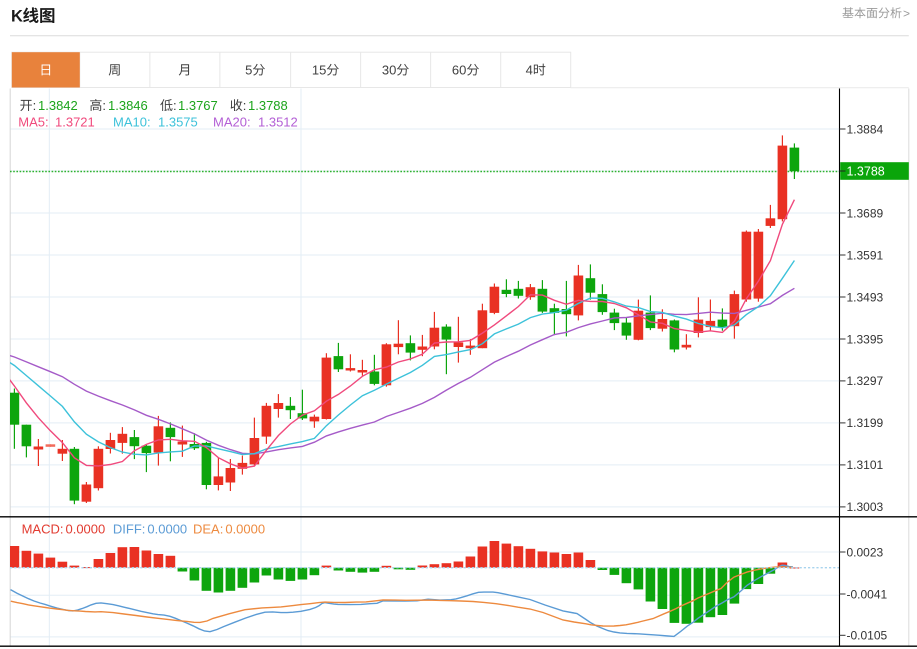 The height and width of the screenshot is (649, 917). What do you see at coordinates (319, 70) in the screenshot?
I see `svg-text: 15` at bounding box center [319, 70].